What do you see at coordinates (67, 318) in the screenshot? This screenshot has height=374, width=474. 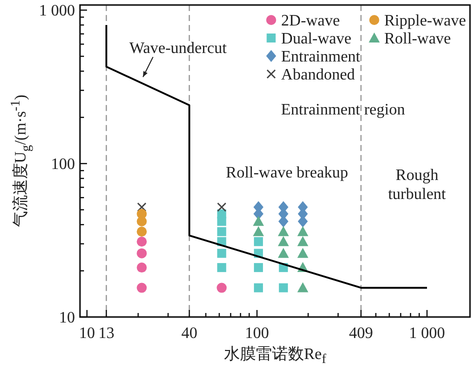 I see `y-tick-label: 10` at bounding box center [67, 318].